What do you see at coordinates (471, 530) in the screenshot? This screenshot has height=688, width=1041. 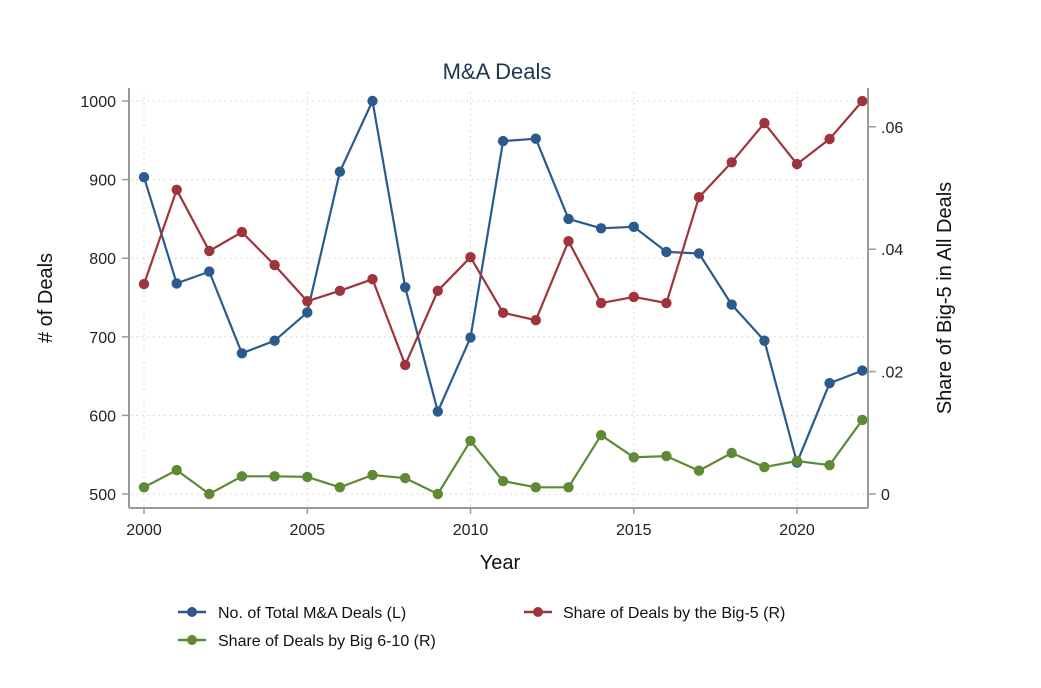 I see `x-tick-label: 2010` at bounding box center [471, 530].